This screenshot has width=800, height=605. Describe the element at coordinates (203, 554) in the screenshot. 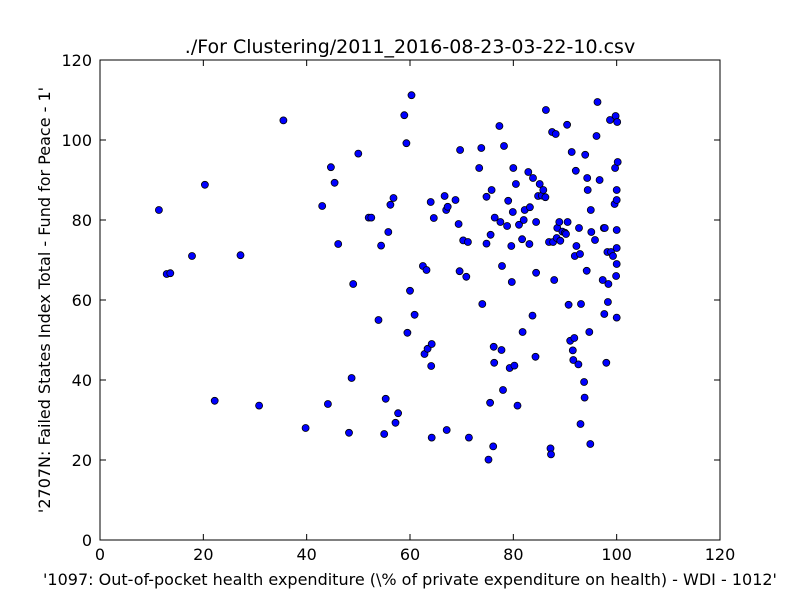

I see `x-tick-label: 20` at that location.